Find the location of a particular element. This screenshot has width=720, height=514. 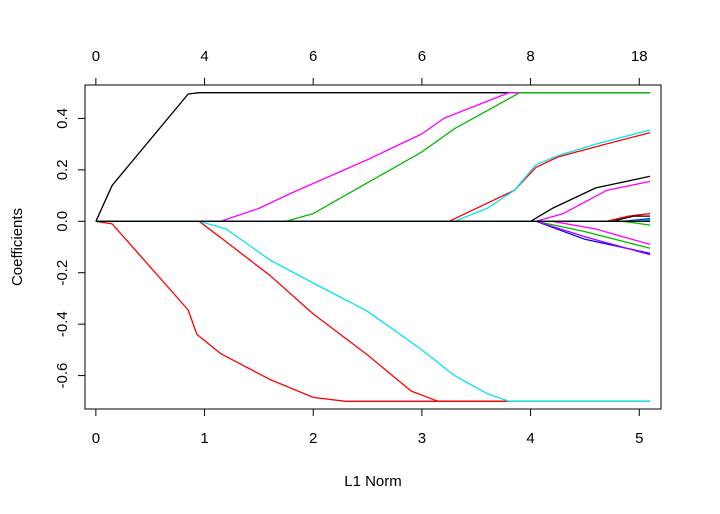

x-tick-label: 2 is located at coordinates (313, 438).